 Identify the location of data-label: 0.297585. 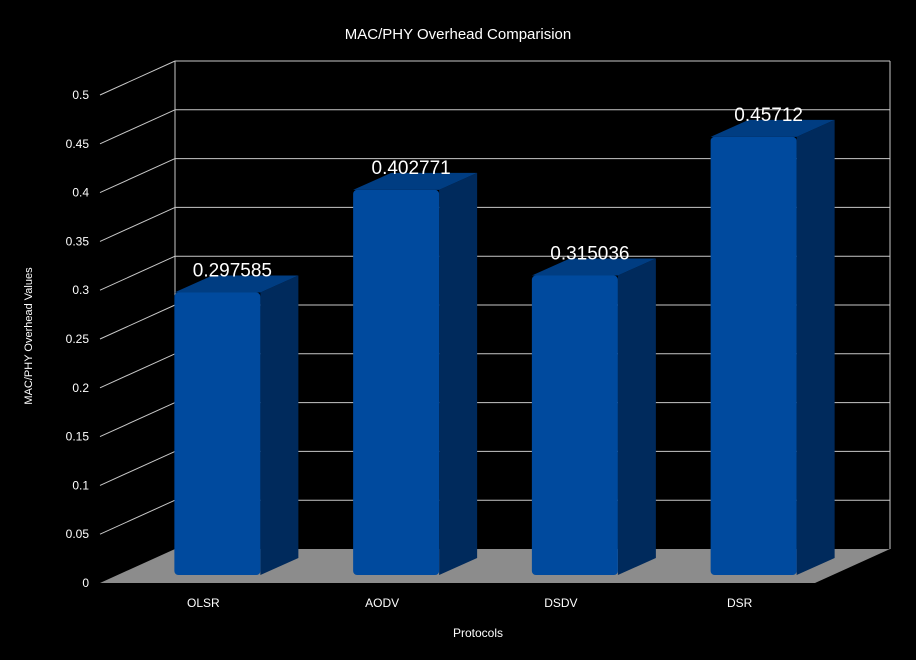
(232, 271).